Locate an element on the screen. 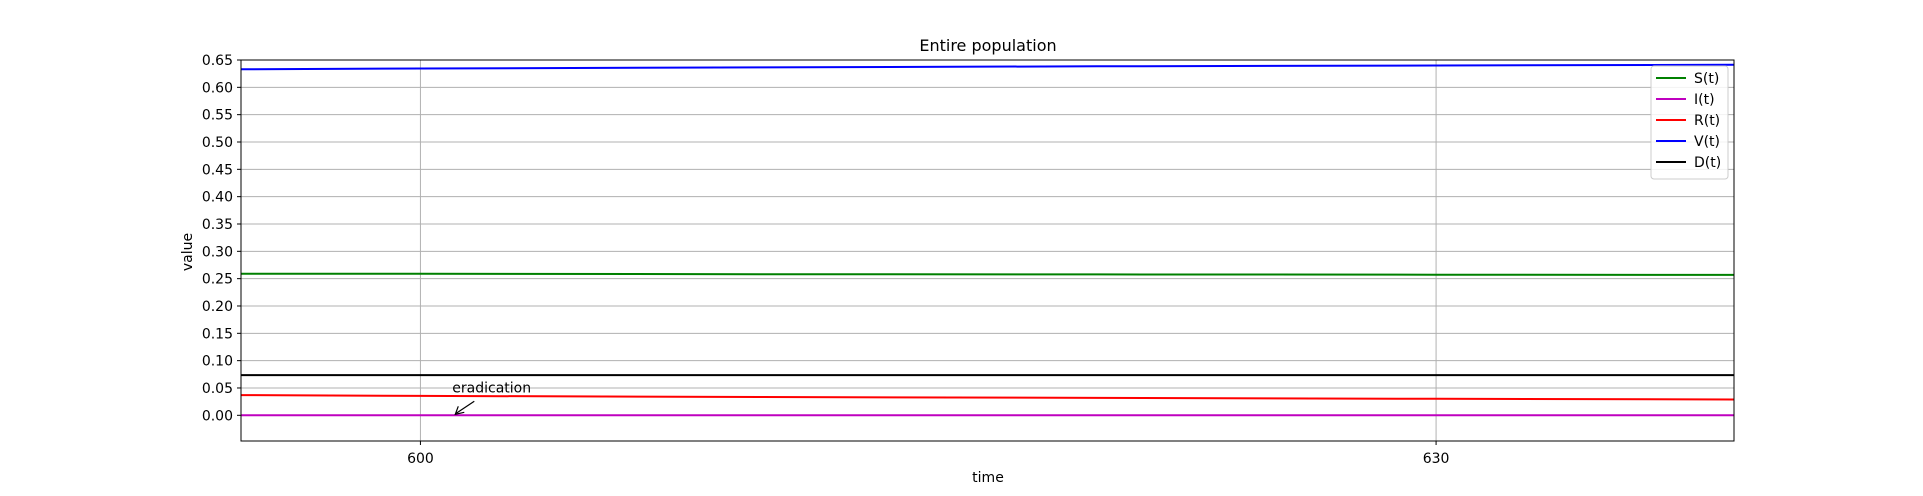 The height and width of the screenshot is (496, 1923). series-line-vt is located at coordinates (987, 67).